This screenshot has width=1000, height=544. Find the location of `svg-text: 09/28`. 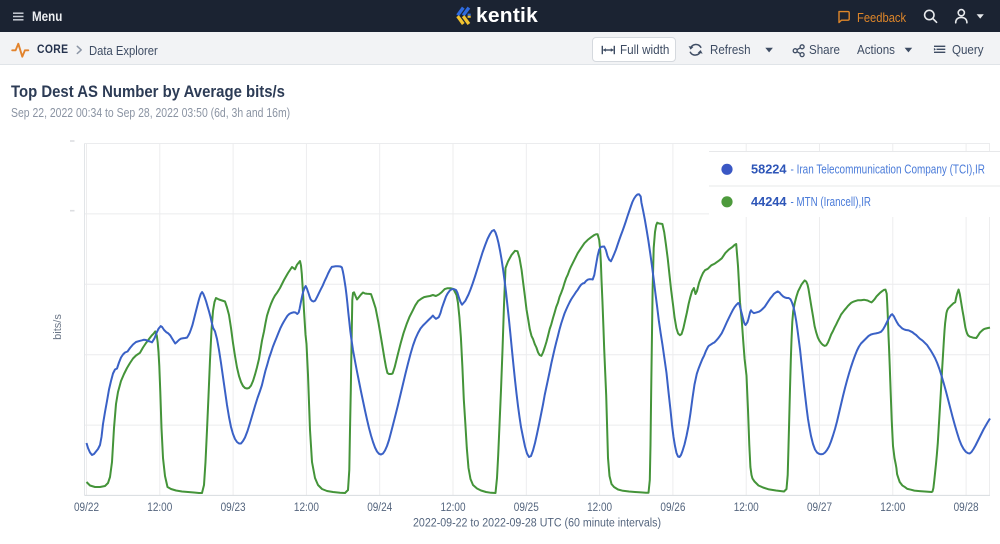

svg-text: 09/28 is located at coordinates (966, 508).